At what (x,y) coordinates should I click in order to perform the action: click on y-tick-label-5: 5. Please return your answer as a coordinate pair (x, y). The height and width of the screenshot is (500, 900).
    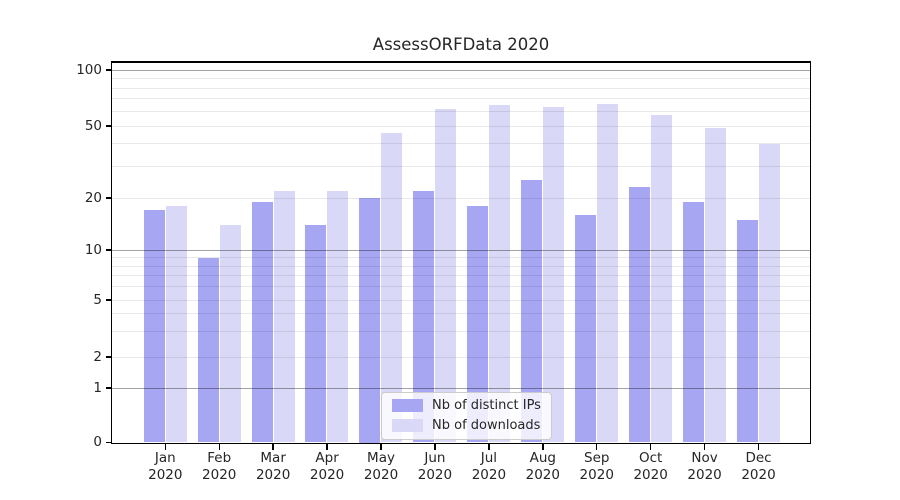
    Looking at the image, I should click on (97, 299).